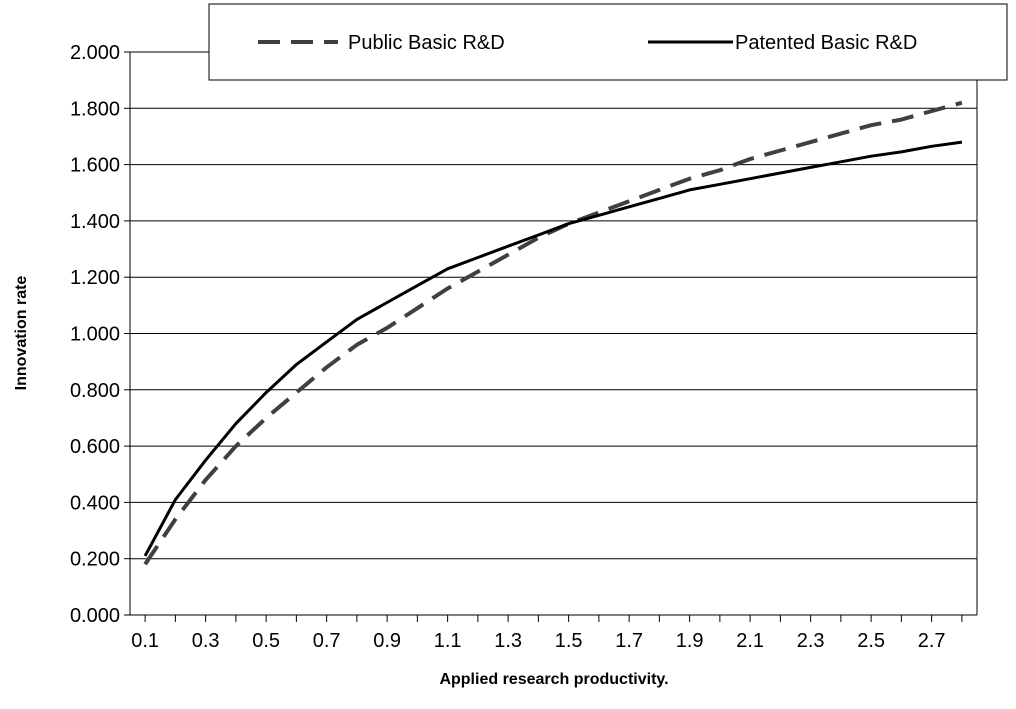 Image resolution: width=1016 pixels, height=709 pixels. What do you see at coordinates (553, 679) in the screenshot?
I see `x-axis-title: Applied research productivity.` at bounding box center [553, 679].